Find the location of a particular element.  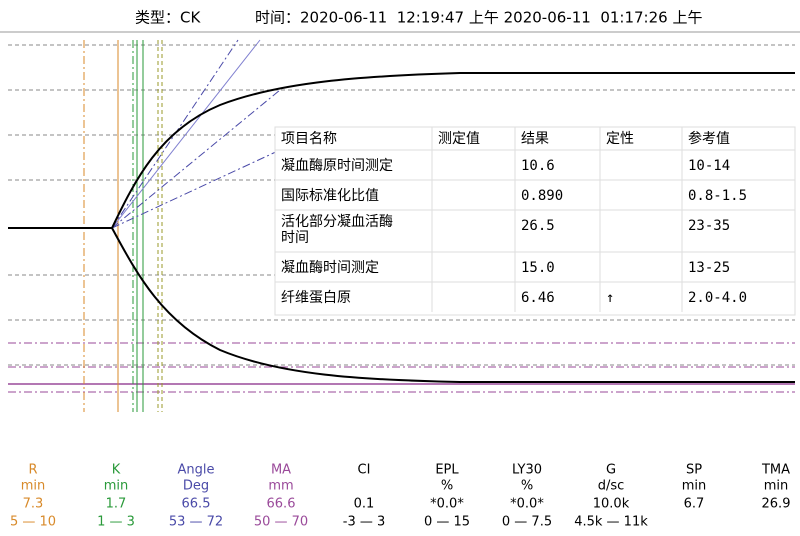

cell-reference: 0.8-1.5 is located at coordinates (717, 196).